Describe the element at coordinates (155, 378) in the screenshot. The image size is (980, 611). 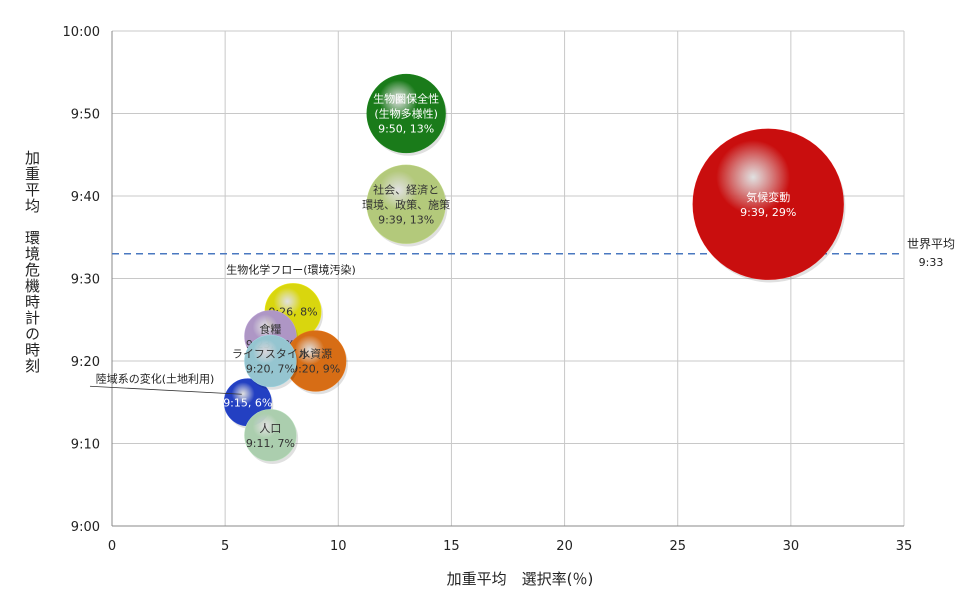
I see `bubble-outside-label: 陸域系の変化(土地利用)` at that location.